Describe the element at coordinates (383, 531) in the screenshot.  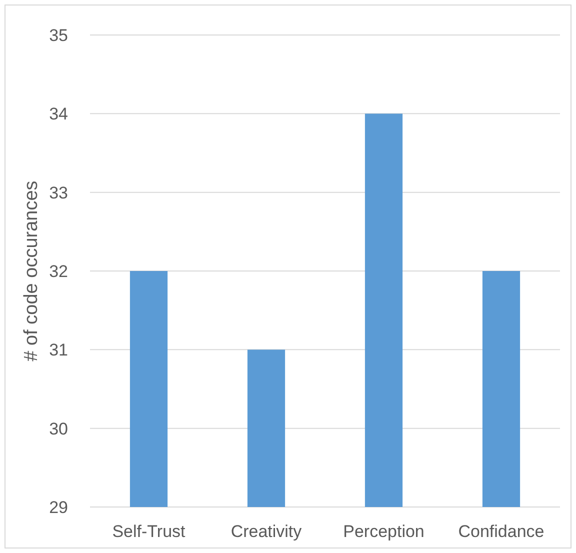
I see `x-tick-label: Perception` at that location.